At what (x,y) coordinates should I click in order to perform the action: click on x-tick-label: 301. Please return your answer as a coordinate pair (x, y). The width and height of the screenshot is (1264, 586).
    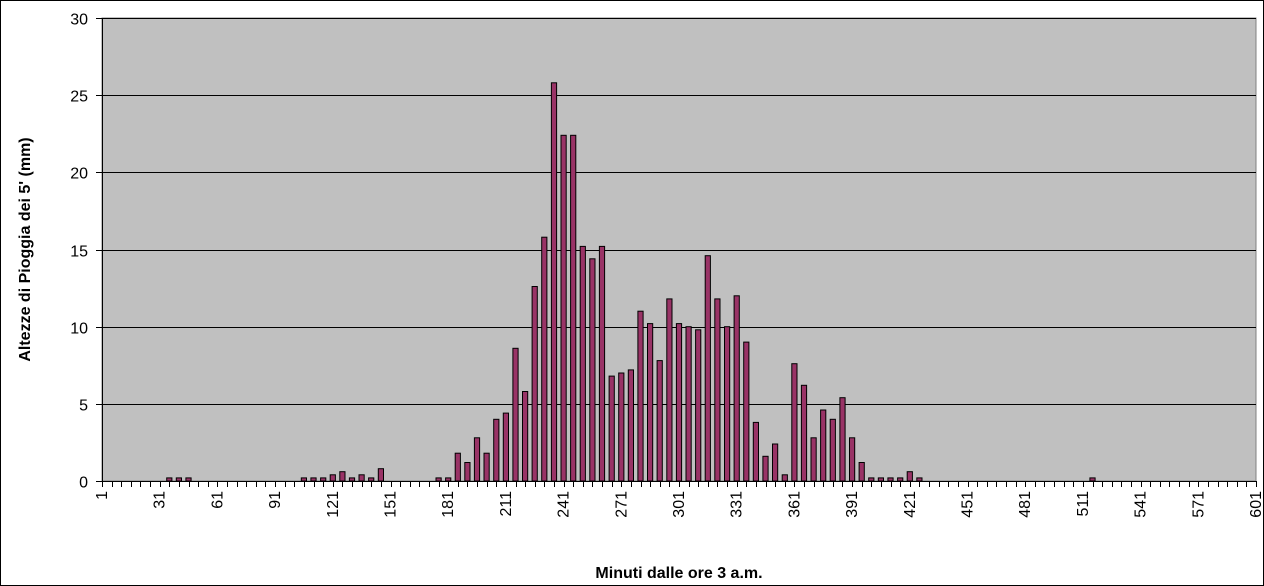
    Looking at the image, I should click on (679, 504).